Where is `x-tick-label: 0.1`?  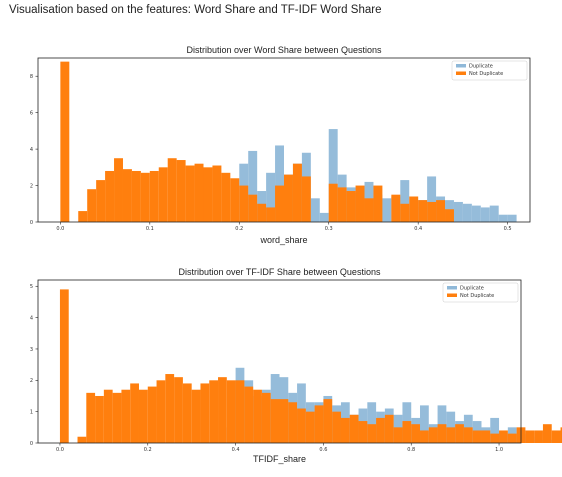
x-tick-label: 0.1 is located at coordinates (150, 229).